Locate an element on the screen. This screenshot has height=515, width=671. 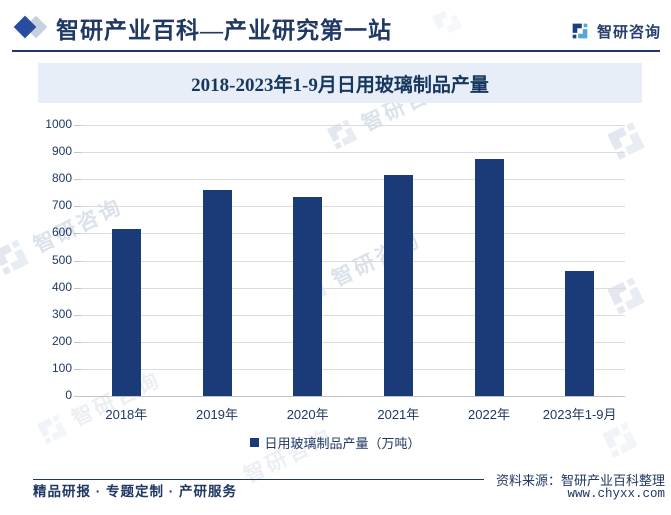
chart-legend: 日用玻璃制品产量（万吨） is located at coordinates (335, 442).